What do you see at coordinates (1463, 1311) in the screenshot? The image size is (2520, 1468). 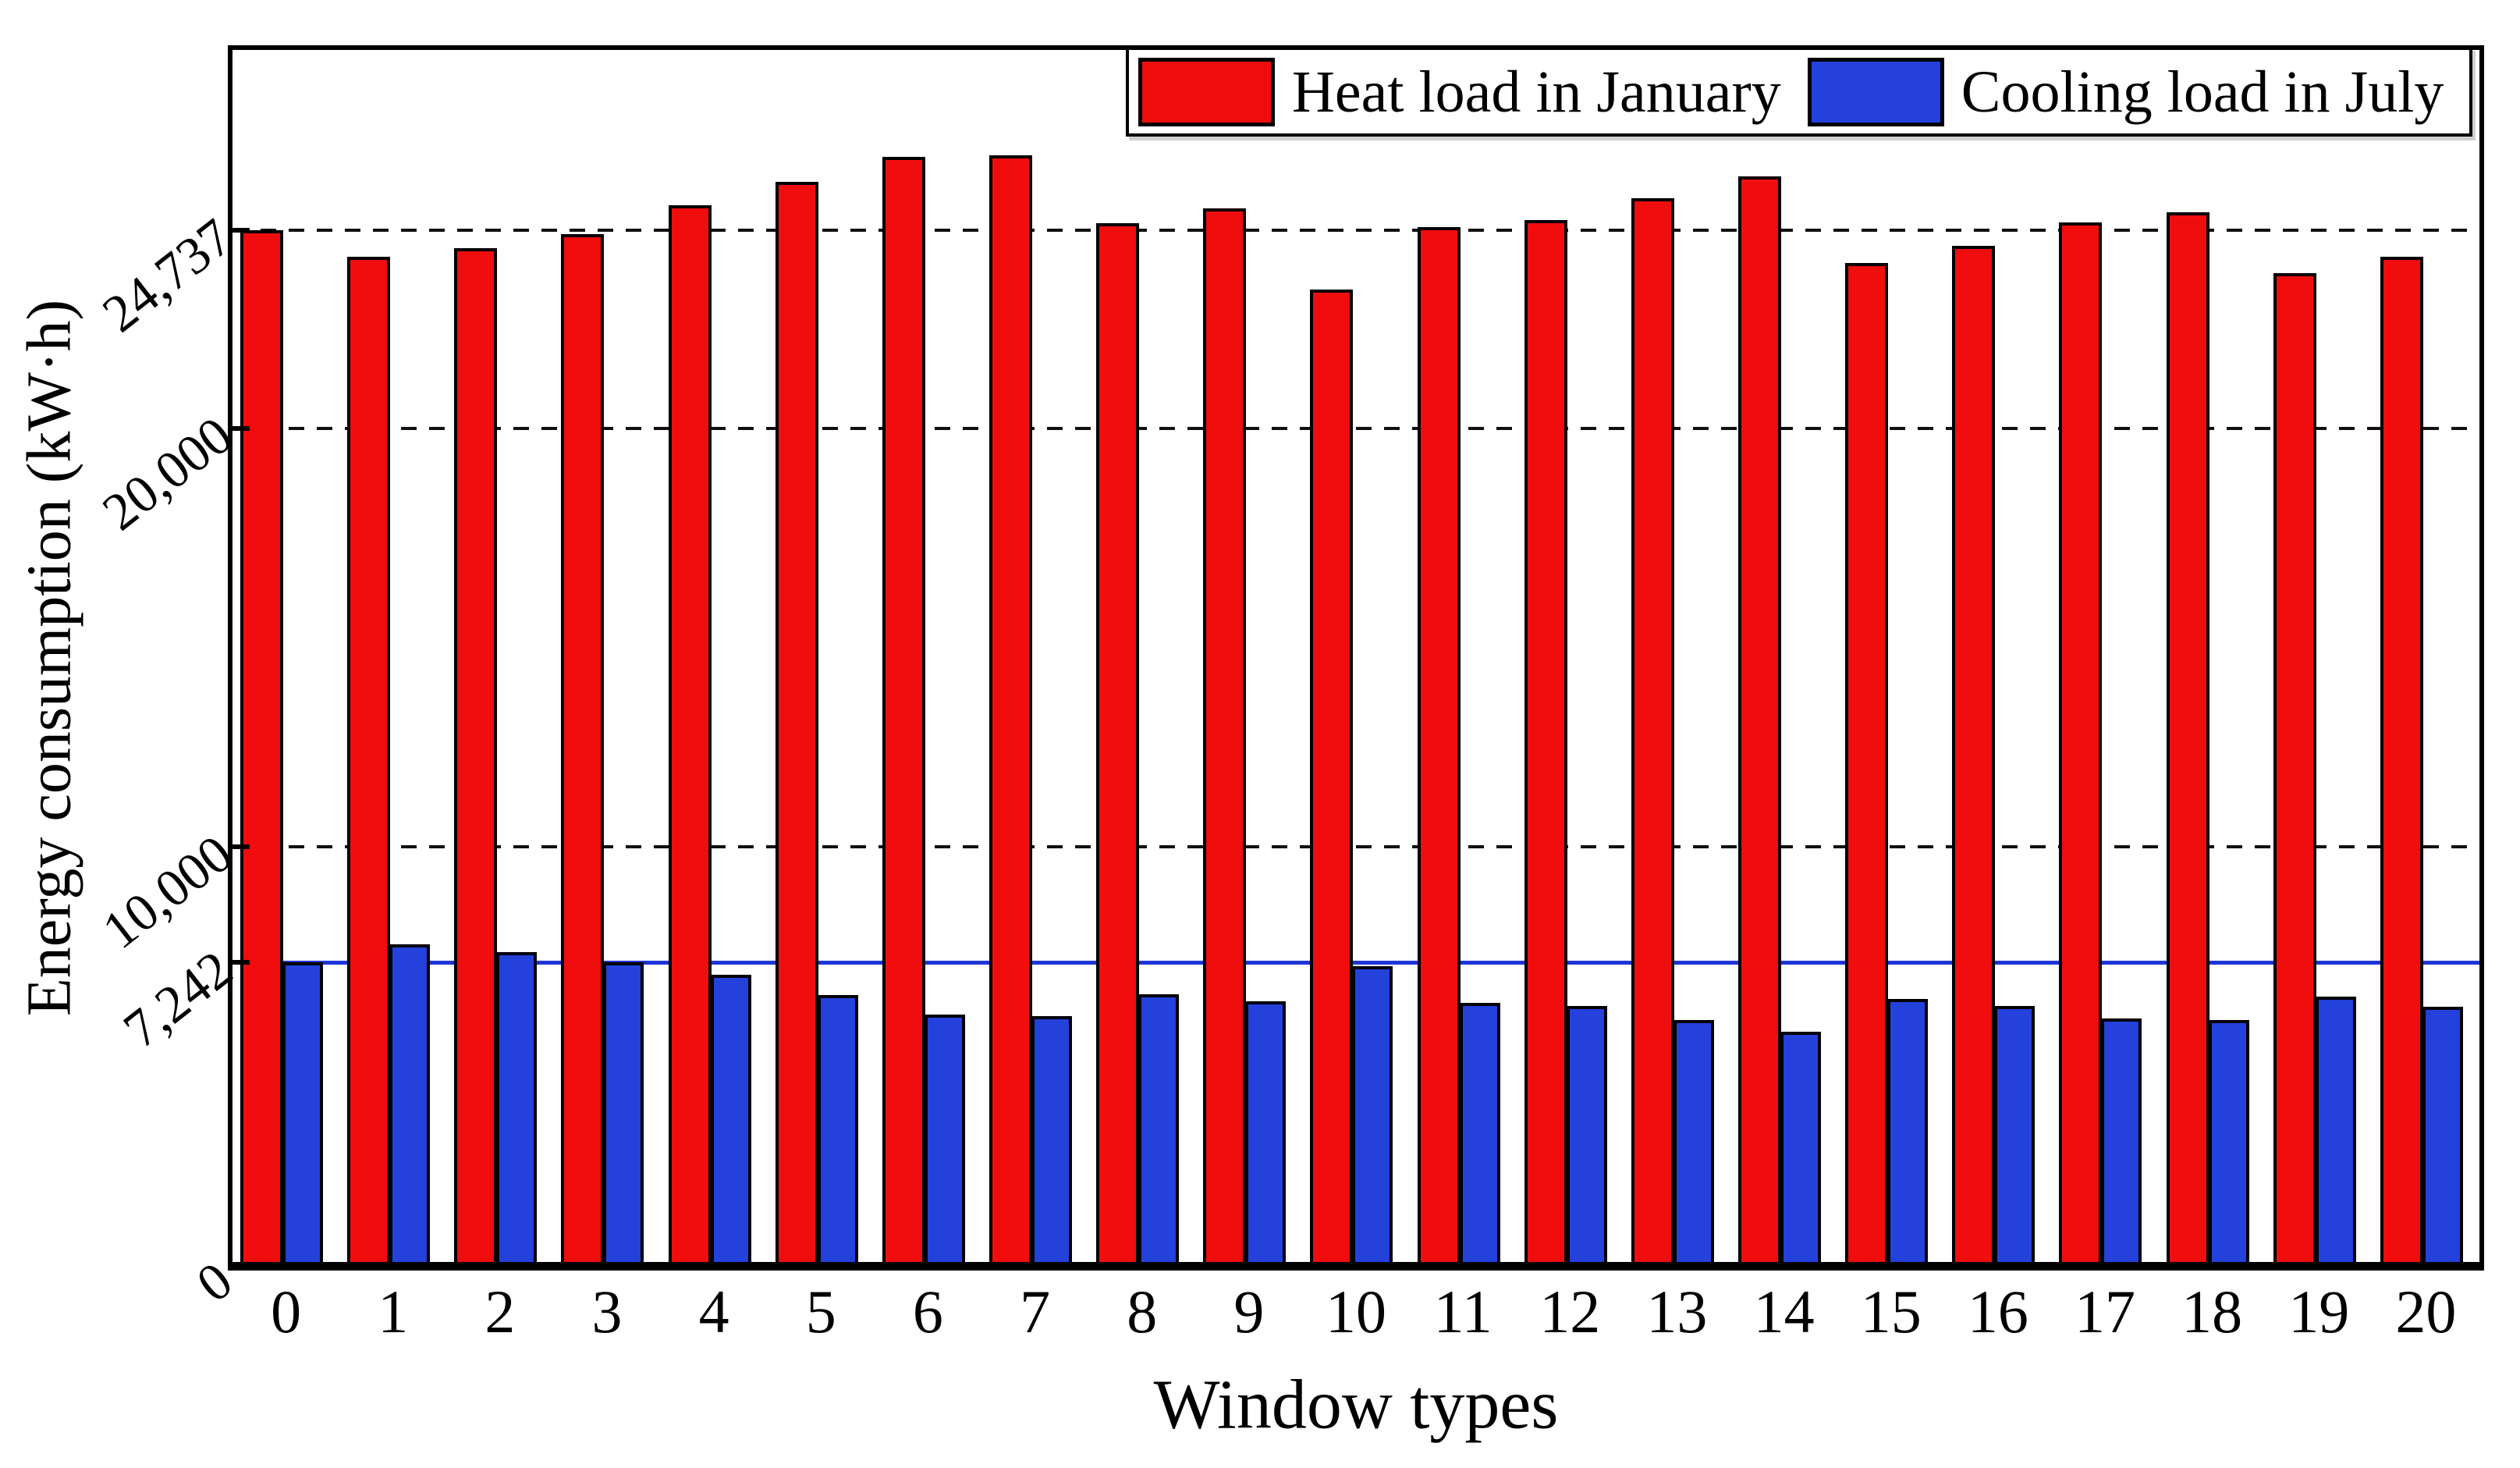 I see `x-tick-label-11: 11` at bounding box center [1463, 1311].